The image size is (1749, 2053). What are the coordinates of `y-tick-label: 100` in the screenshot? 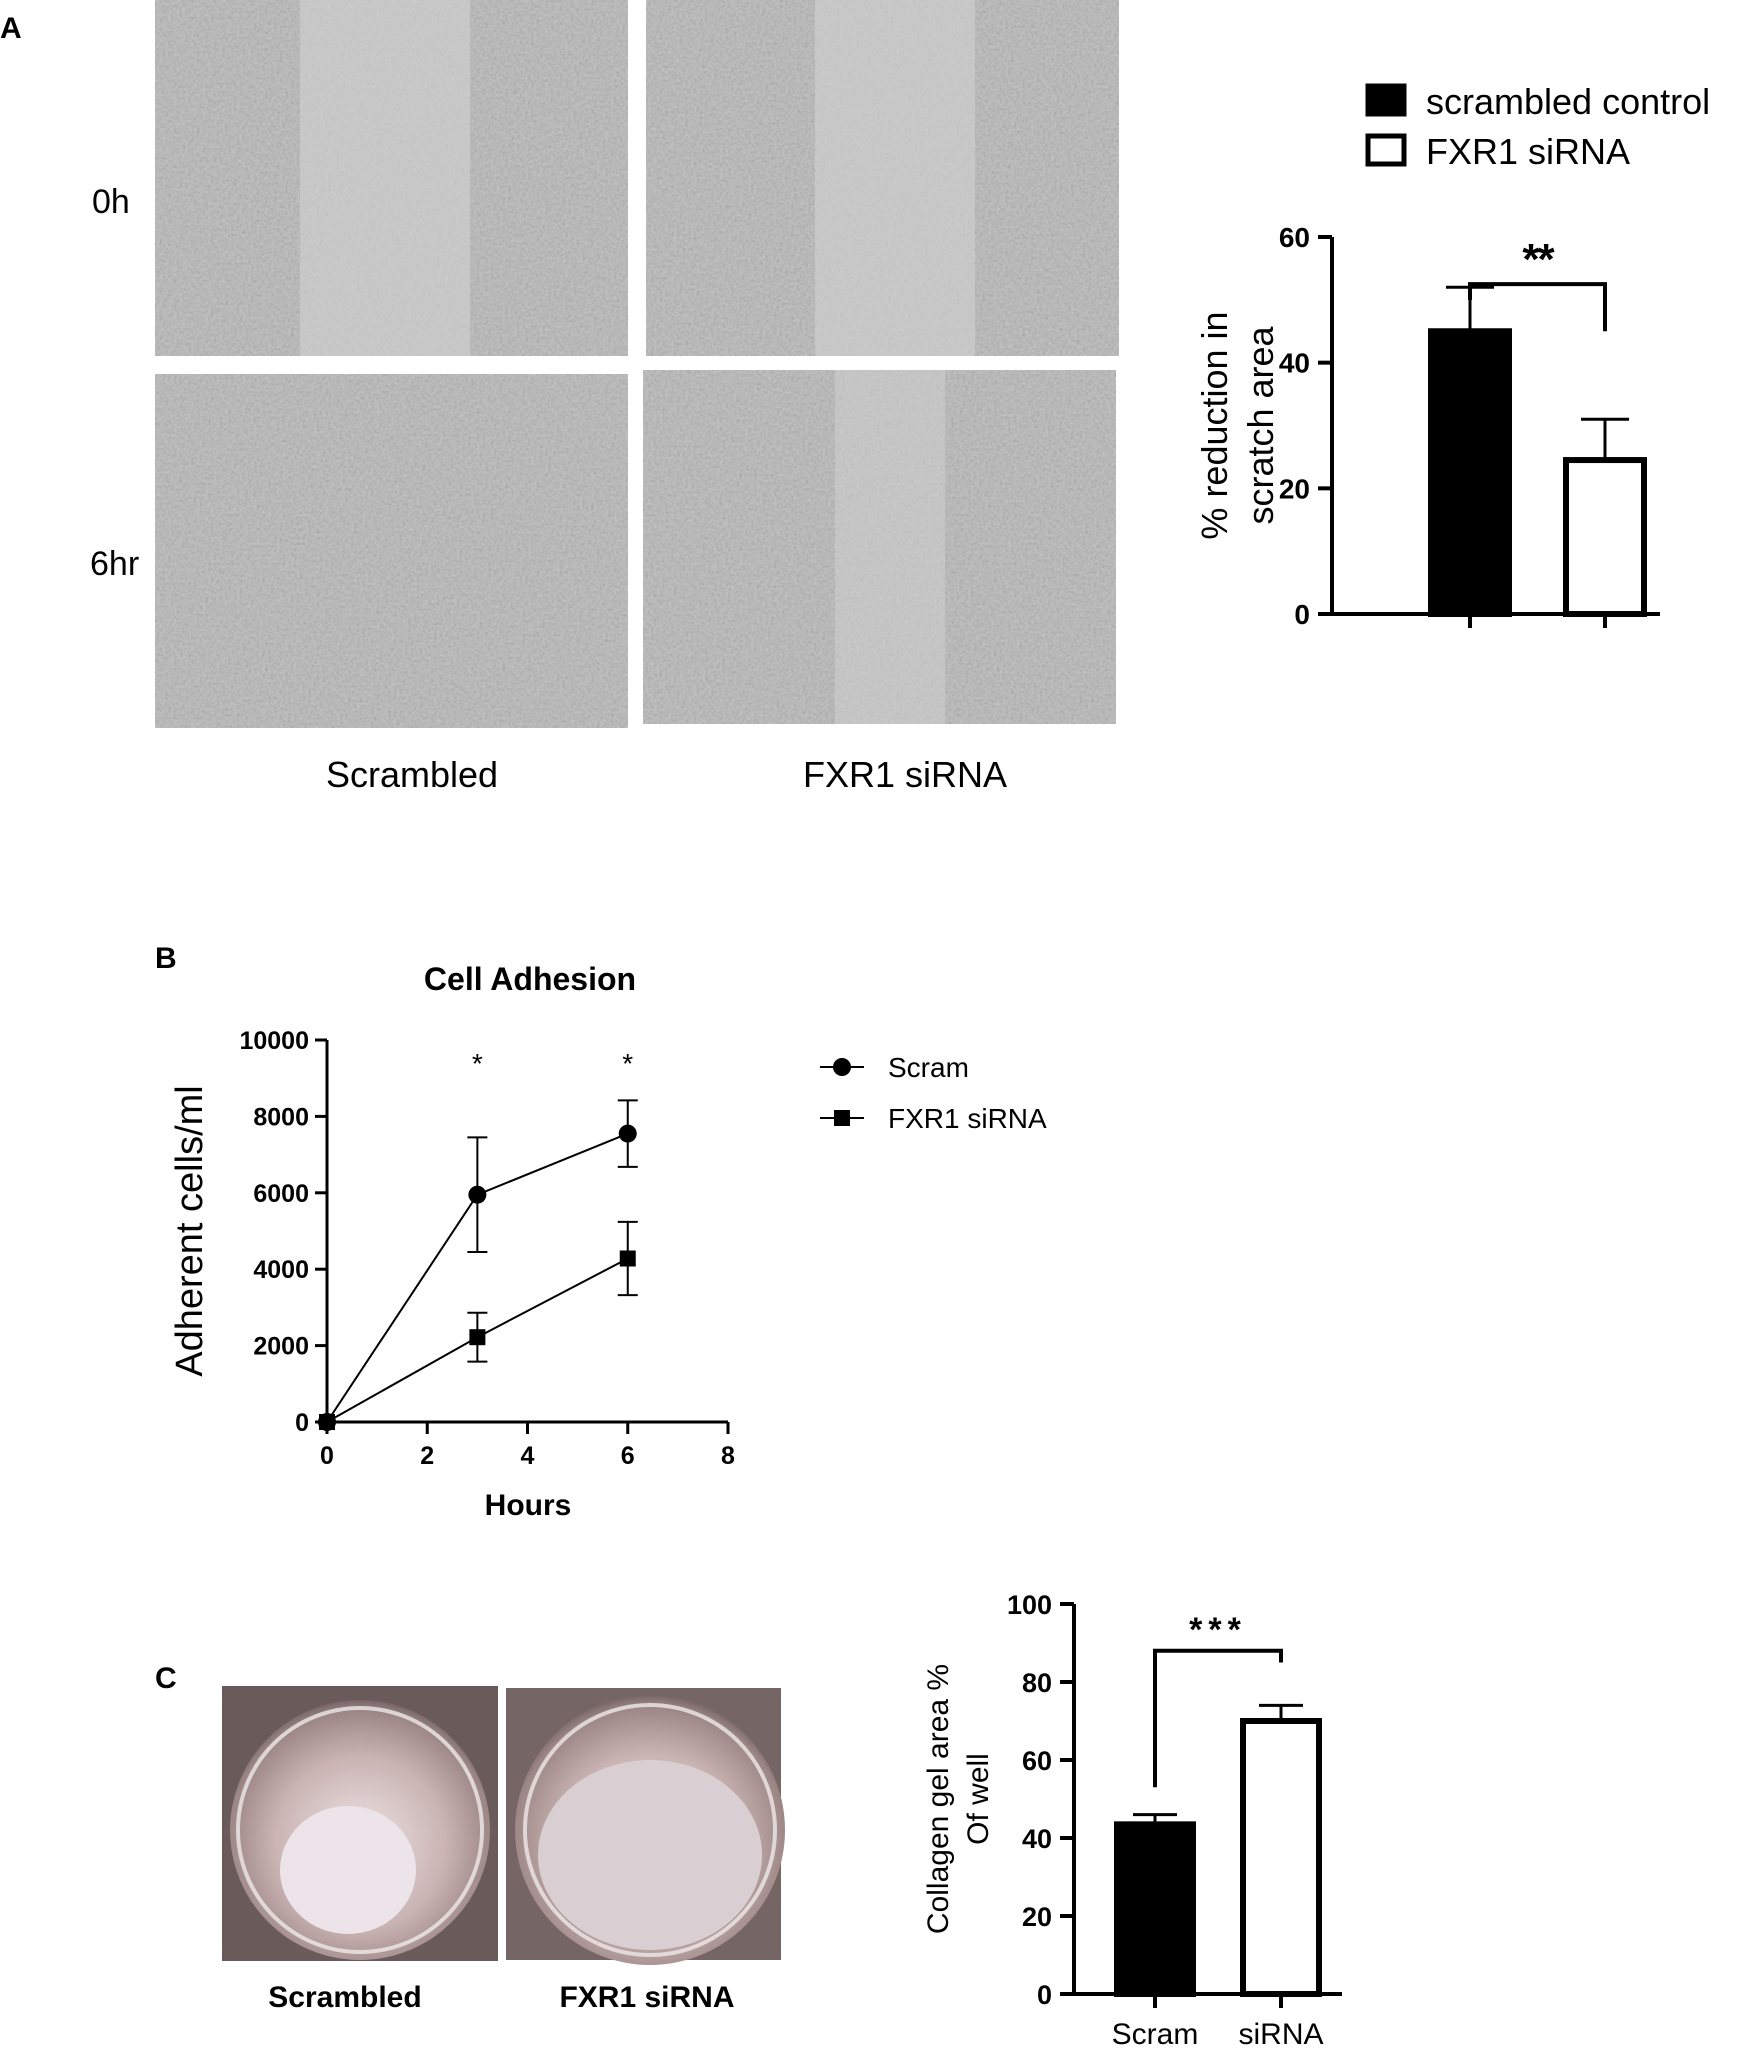 It's located at (1029, 1605).